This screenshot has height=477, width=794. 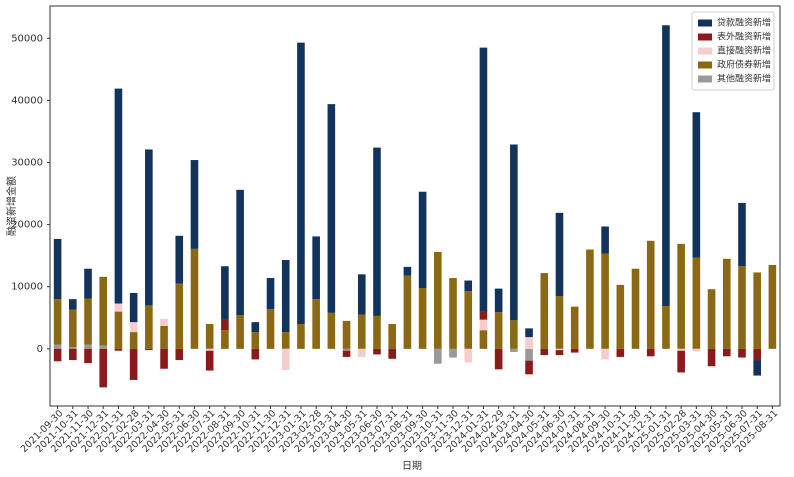 I want to click on y-axis-label: 融资新增金额, so click(x=11, y=206).